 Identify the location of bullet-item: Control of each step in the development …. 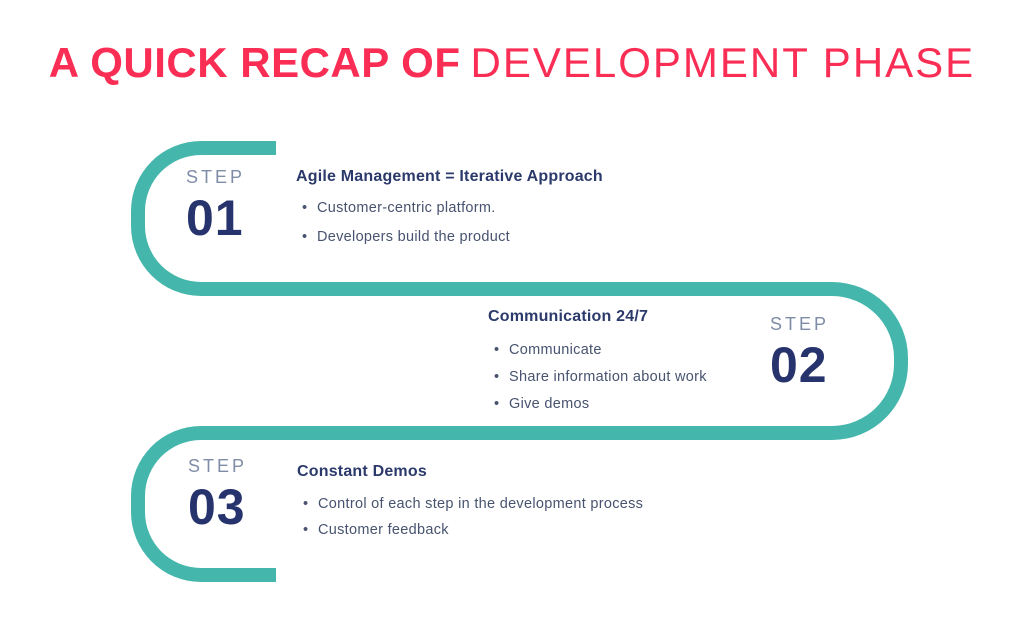
(470, 504).